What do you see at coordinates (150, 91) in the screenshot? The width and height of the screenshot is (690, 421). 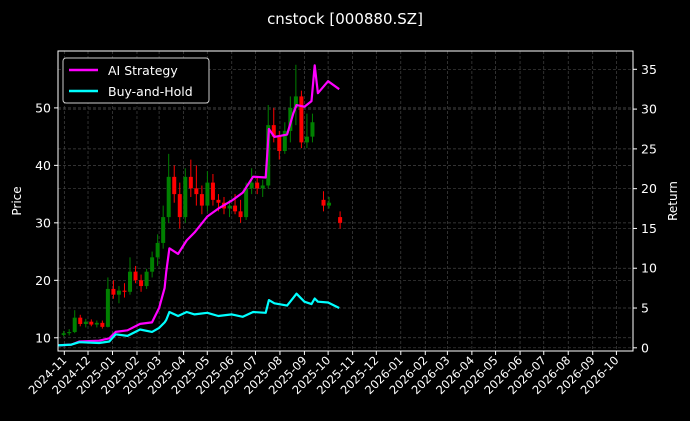 I see `legend-label-bh: Buy-and-Hold` at bounding box center [150, 91].